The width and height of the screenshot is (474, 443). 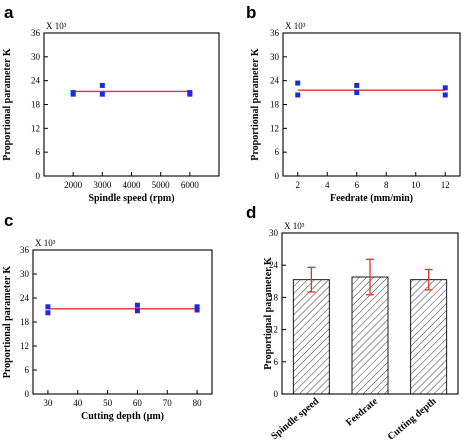 What do you see at coordinates (362, 412) in the screenshot?
I see `x-category-label: Feedrate` at bounding box center [362, 412].